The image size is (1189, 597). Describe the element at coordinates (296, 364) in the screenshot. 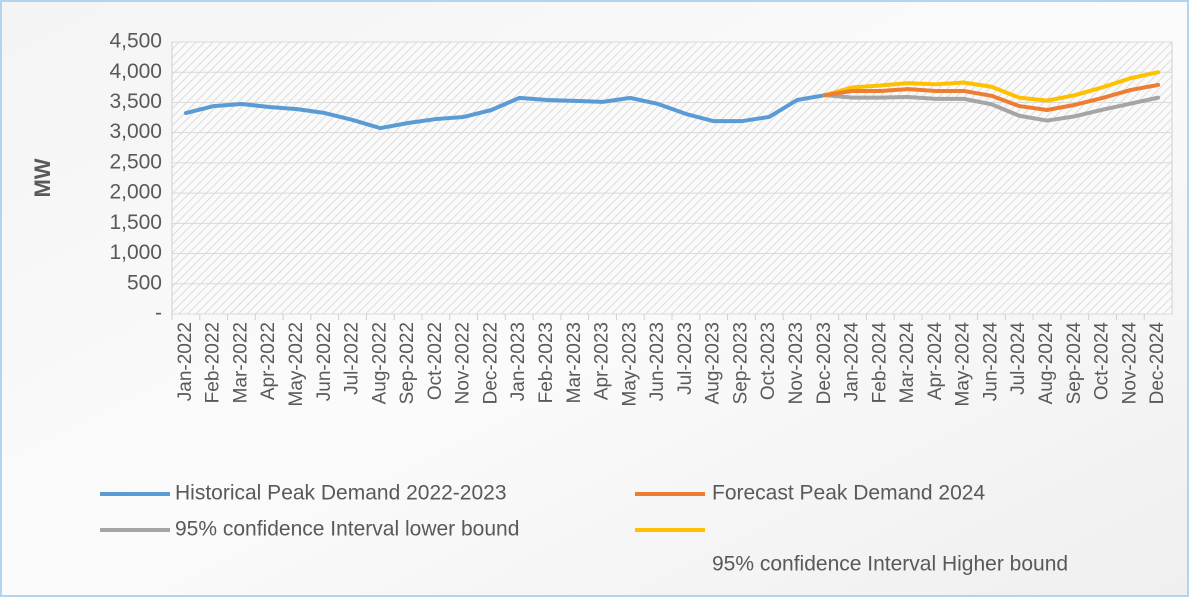

I see `x-tick-label: May-2022` at that location.